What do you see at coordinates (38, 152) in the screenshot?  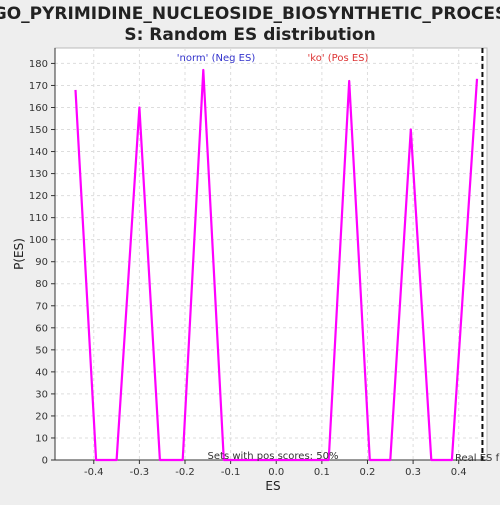 I see `y-tick-label: 140` at bounding box center [38, 152].